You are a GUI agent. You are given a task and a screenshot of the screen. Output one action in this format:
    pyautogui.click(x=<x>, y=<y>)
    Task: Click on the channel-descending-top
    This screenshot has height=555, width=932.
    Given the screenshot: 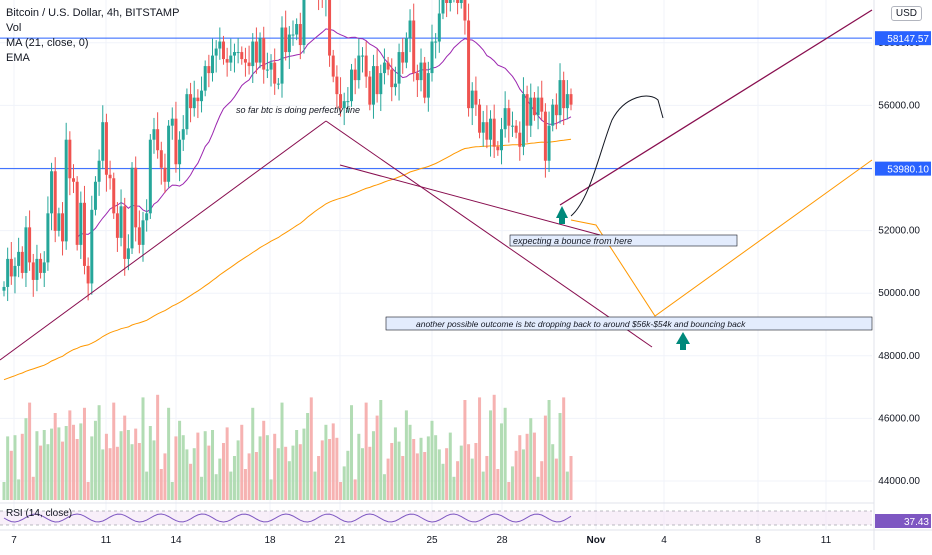 What is the action you would take?
    pyautogui.click(x=489, y=234)
    